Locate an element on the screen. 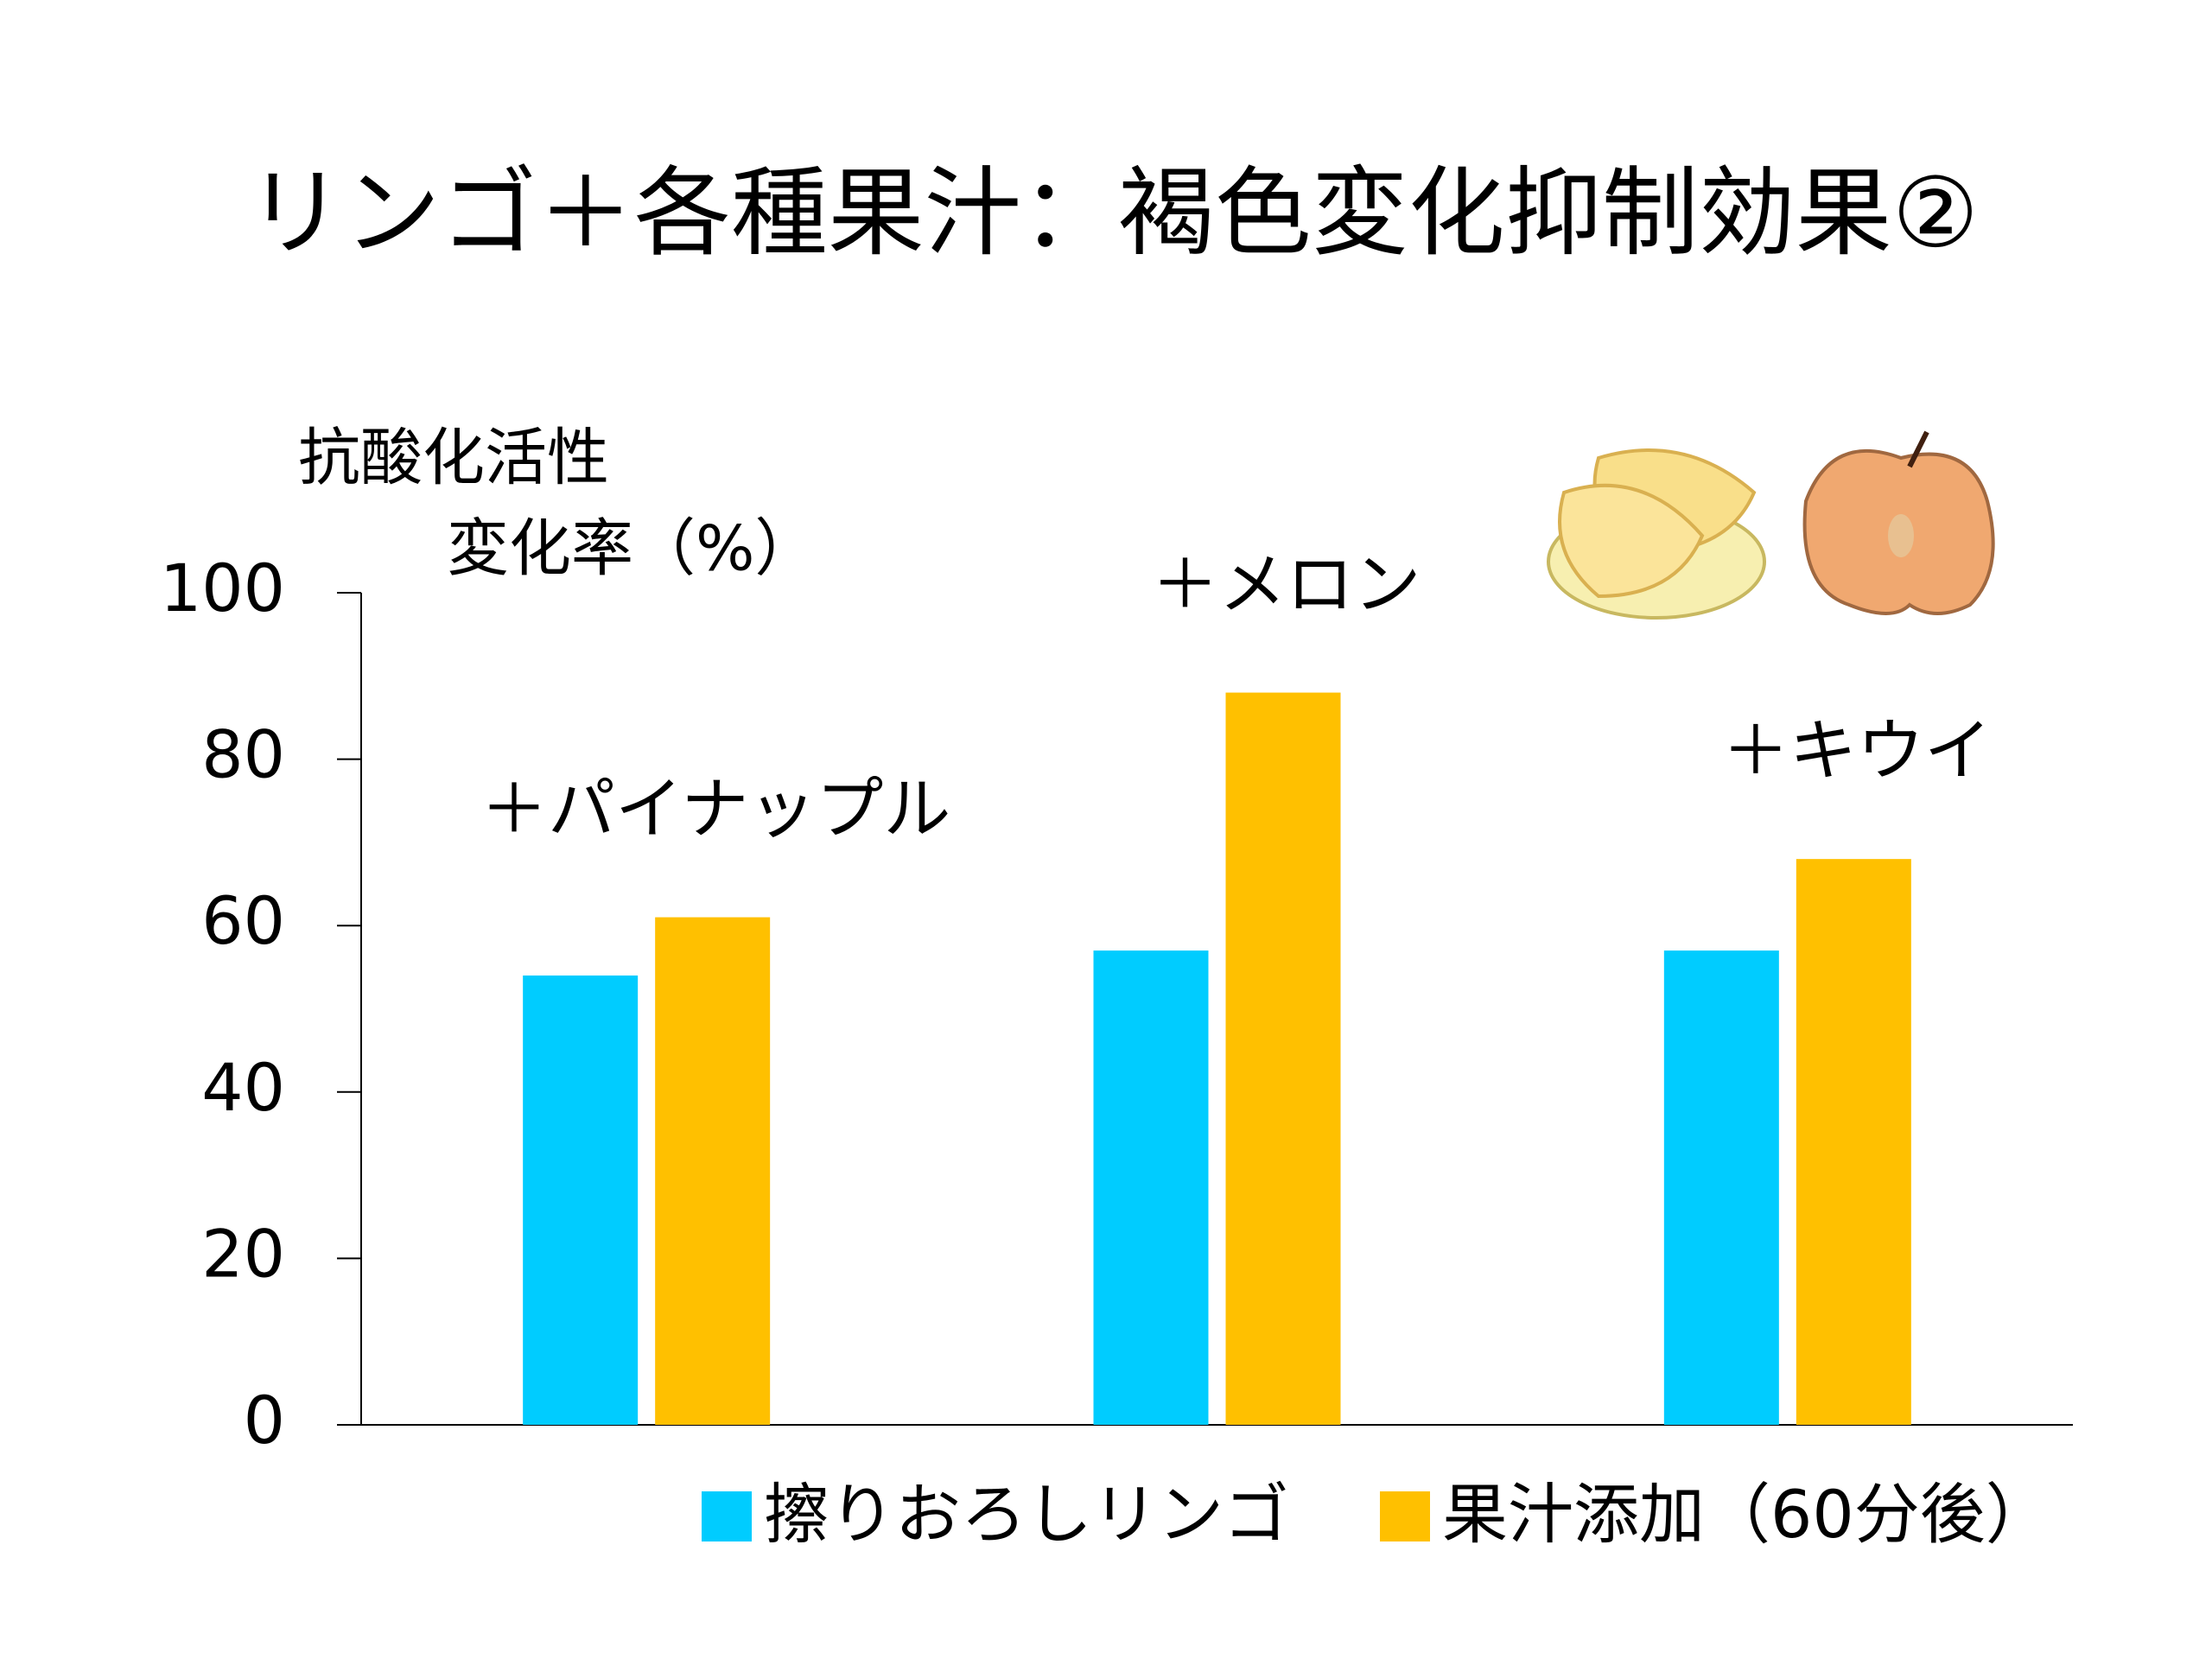  y-tick-label: 60 is located at coordinates (243, 920).